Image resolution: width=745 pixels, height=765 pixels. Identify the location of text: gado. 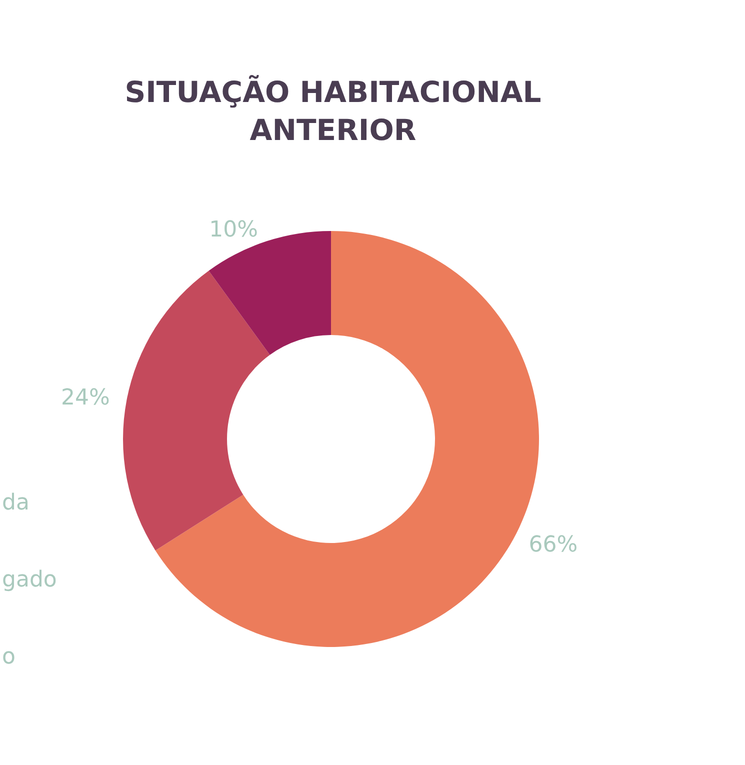
(29, 580).